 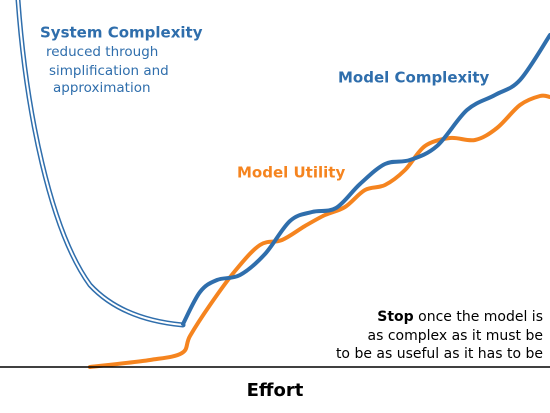 What do you see at coordinates (413, 78) in the screenshot?
I see `model-complexity-label: Model Complexity` at bounding box center [413, 78].